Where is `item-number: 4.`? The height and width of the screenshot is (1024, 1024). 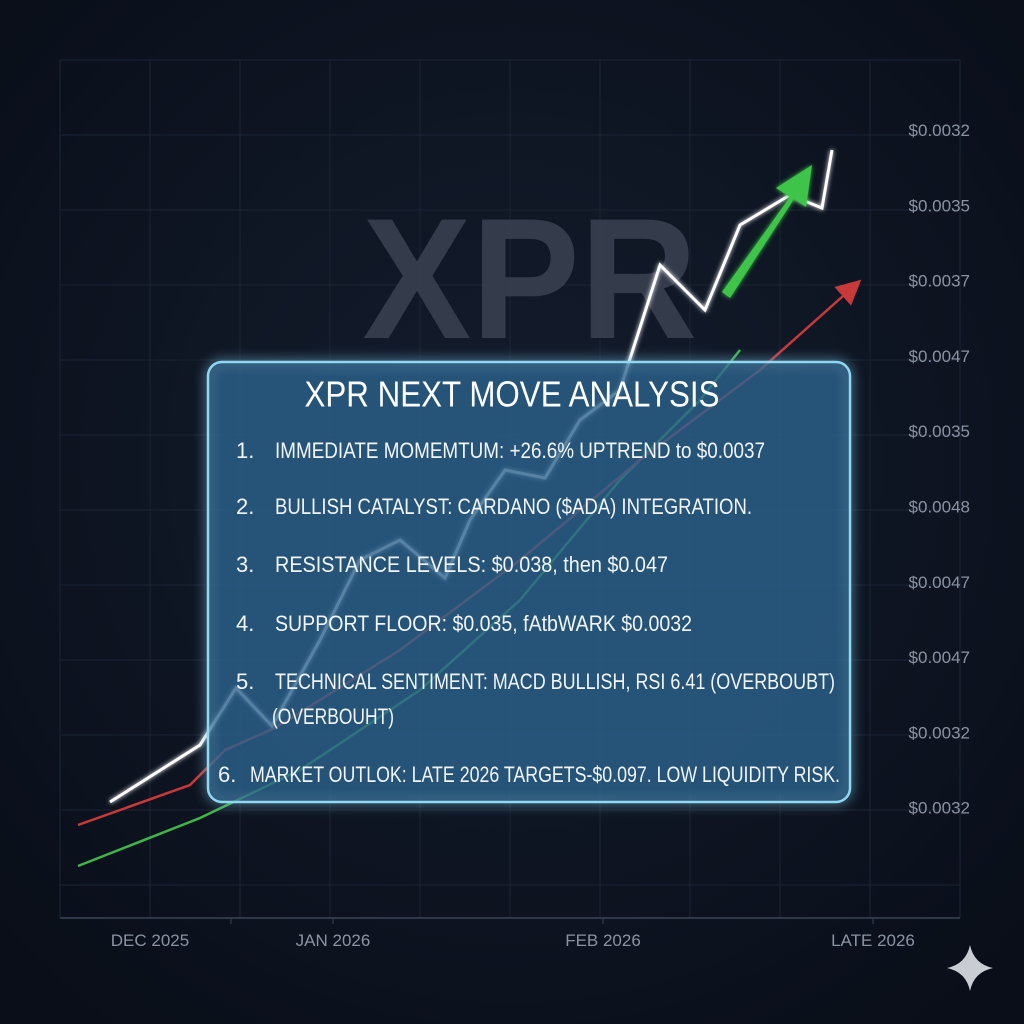 item-number: 4. is located at coordinates (245, 623).